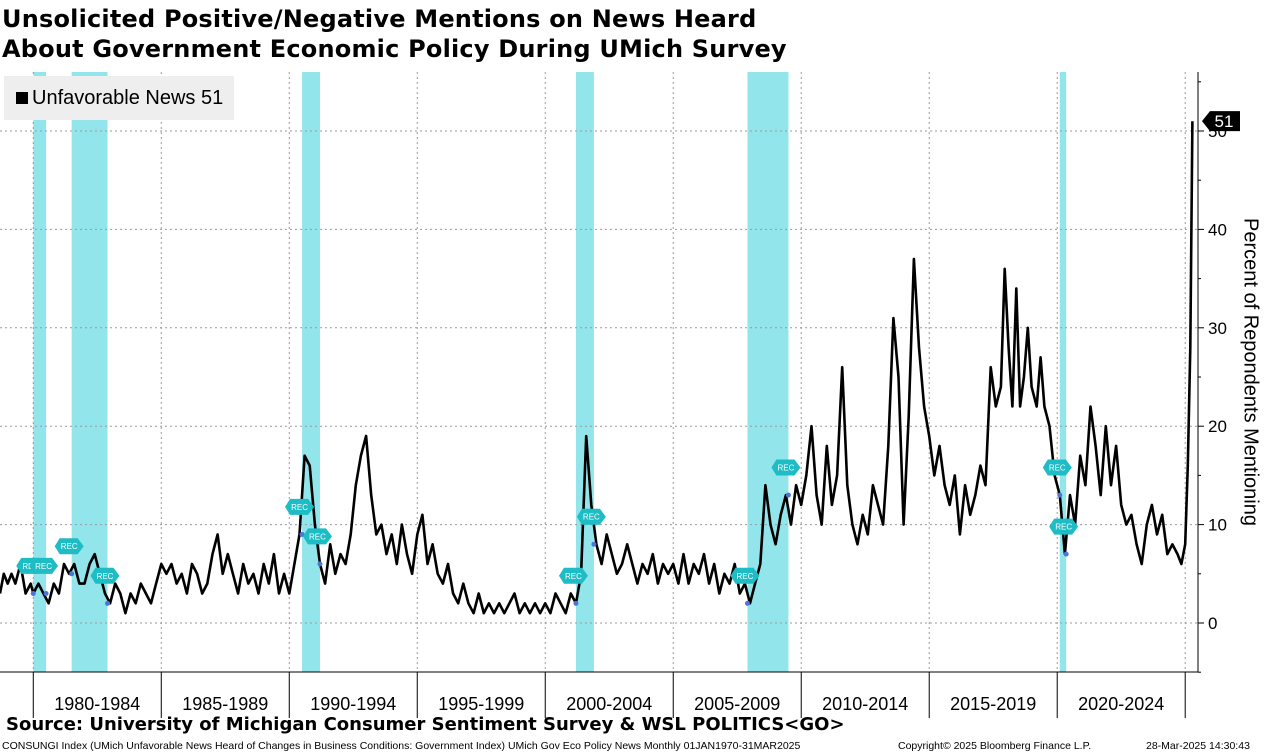  I want to click on last-value-badge, so click(1221, 121).